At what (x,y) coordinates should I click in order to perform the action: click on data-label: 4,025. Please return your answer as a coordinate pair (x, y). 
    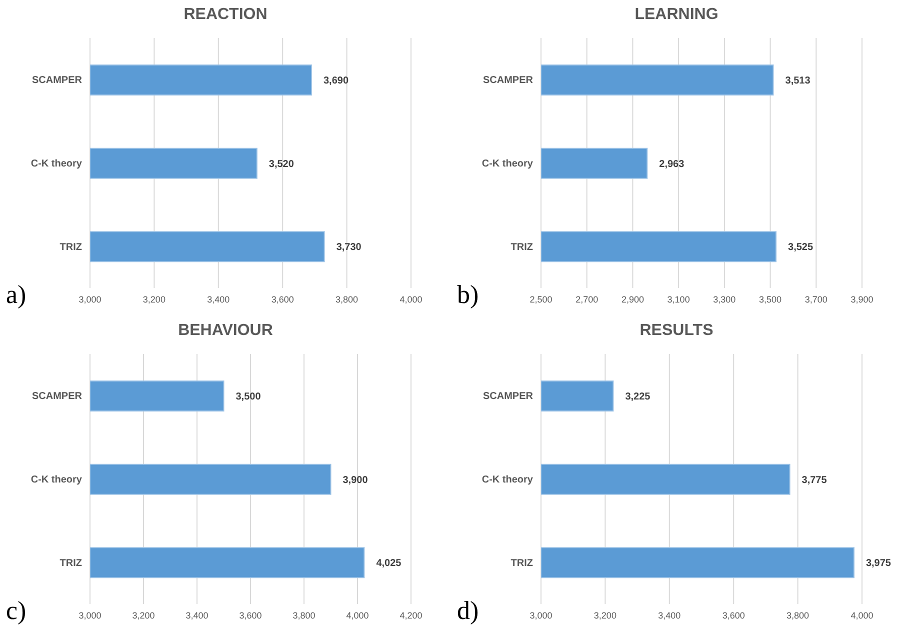
    Looking at the image, I should click on (389, 564).